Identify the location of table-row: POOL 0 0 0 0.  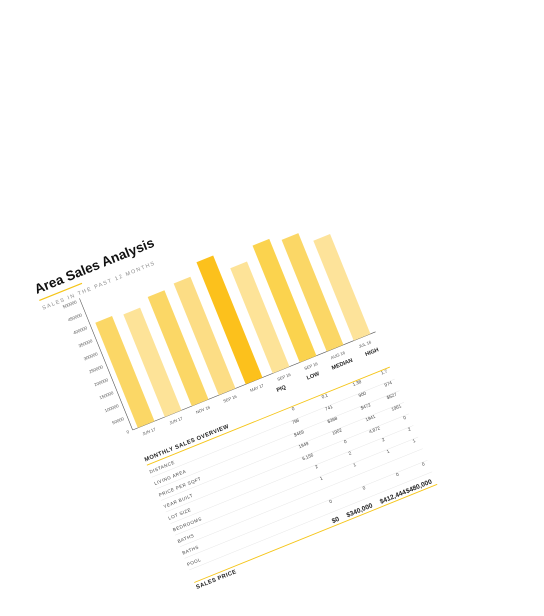
(309, 516).